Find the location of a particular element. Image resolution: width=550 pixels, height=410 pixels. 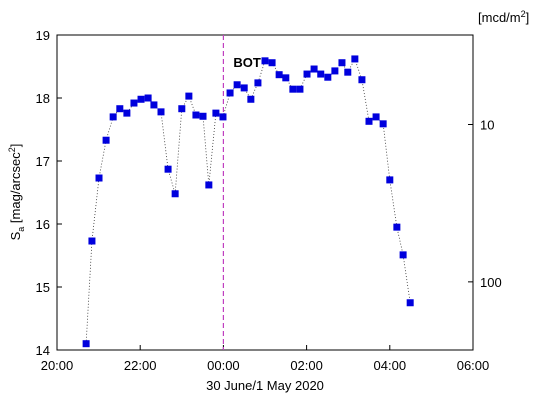

x-axis-label: 30 June/1 May 2020 is located at coordinates (265, 385).